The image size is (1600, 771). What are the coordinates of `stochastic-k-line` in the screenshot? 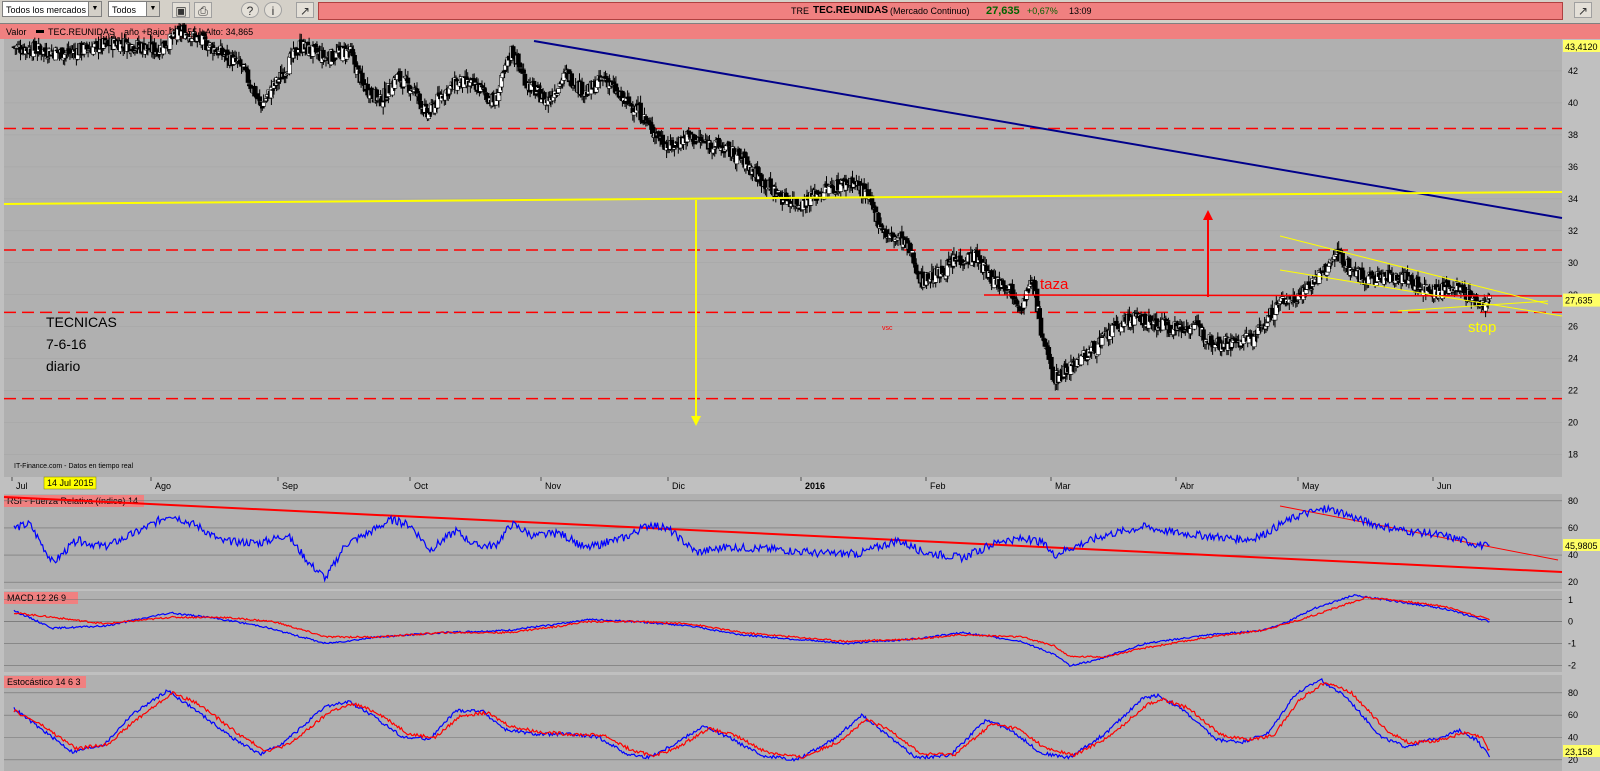 It's located at (752, 720).